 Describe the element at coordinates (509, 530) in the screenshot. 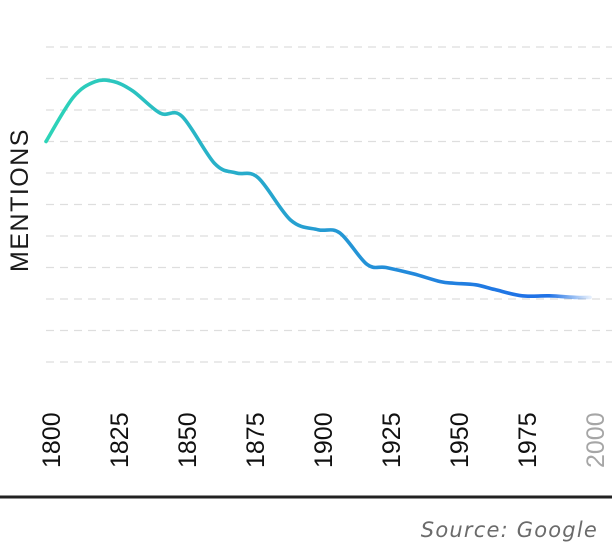

I see `source-note: Source: Google` at that location.